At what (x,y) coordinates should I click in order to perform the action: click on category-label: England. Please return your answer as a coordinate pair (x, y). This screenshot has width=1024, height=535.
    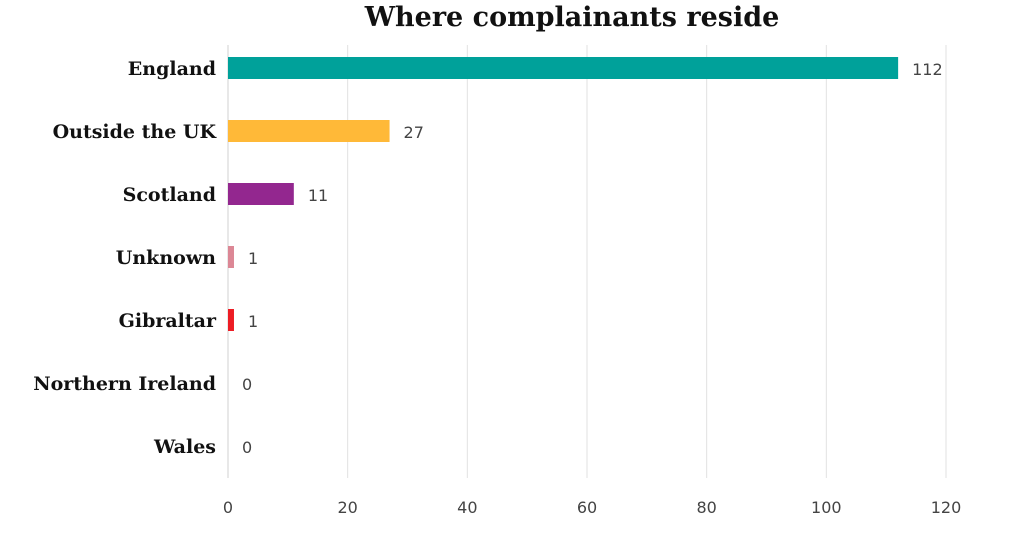
    Looking at the image, I should click on (172, 69).